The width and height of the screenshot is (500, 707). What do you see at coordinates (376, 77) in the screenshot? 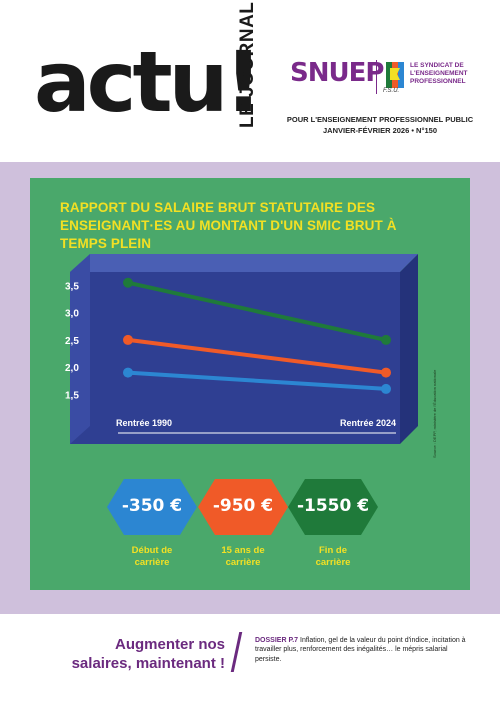
I see `logo-divider` at bounding box center [376, 77].